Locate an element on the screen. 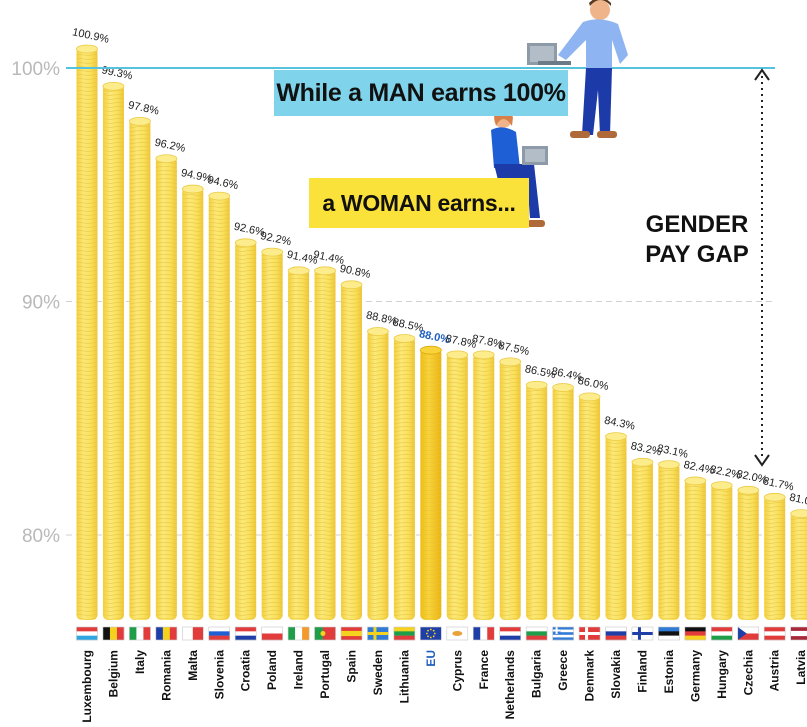 The image size is (807, 727). value-label: 86.0% is located at coordinates (593, 384).